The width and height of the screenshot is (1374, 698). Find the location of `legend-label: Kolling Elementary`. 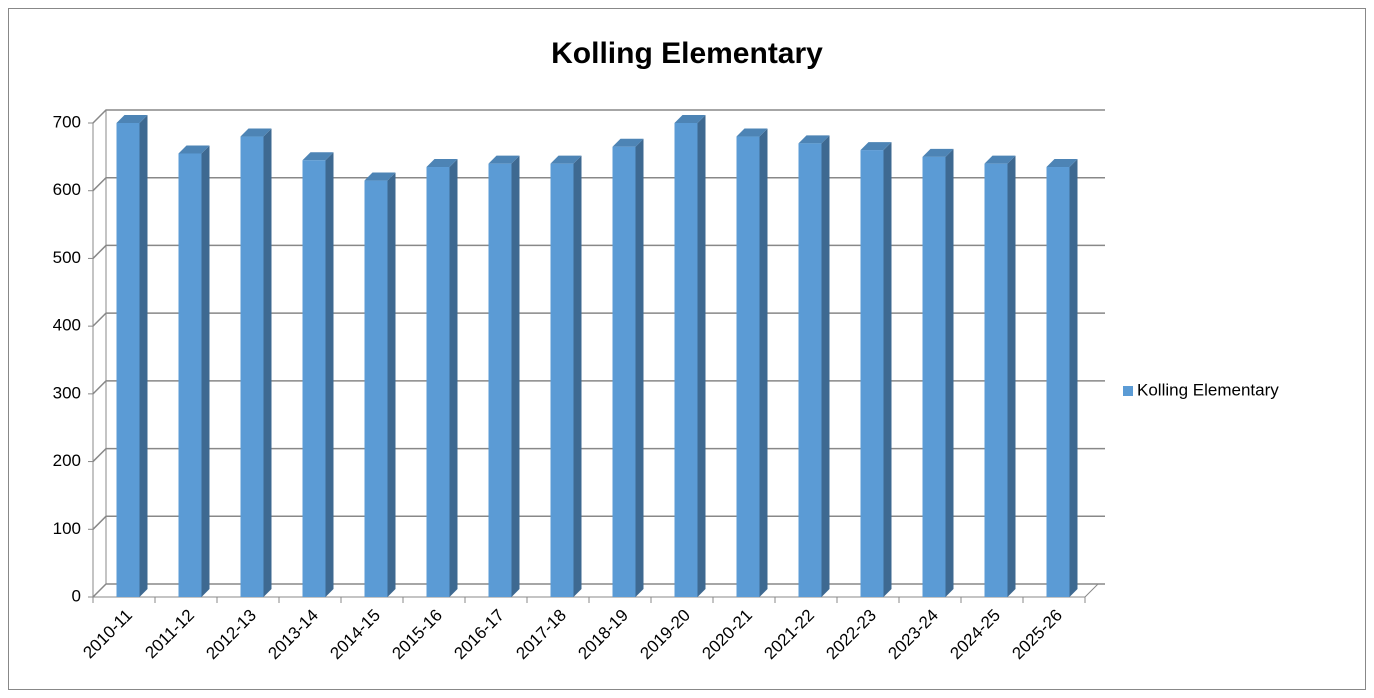

legend-label: Kolling Elementary is located at coordinates (1208, 389).